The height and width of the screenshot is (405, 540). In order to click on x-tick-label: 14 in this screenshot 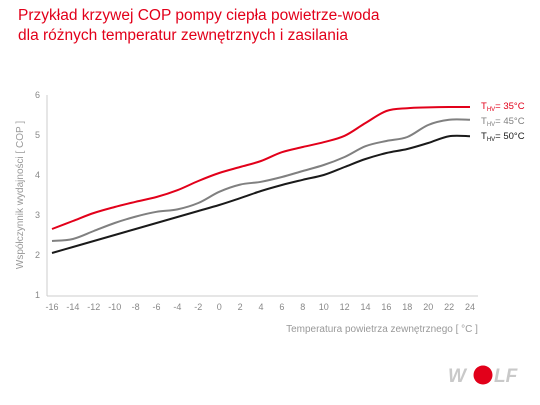, I will do `click(365, 307)`.